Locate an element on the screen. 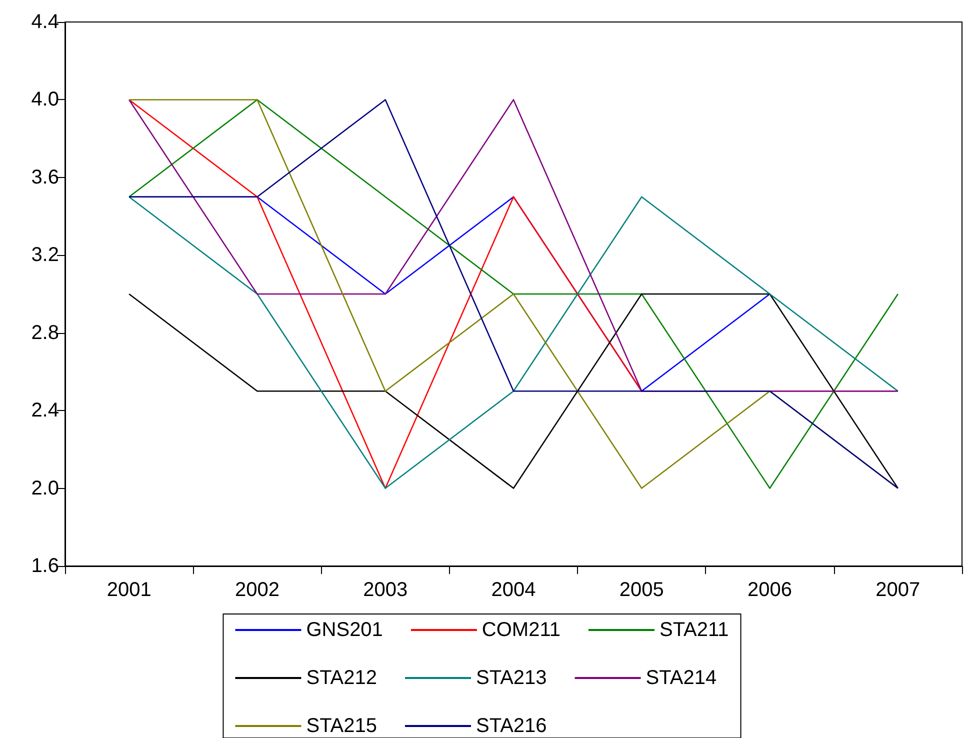 This screenshot has height=738, width=964. legend-label: STA214 is located at coordinates (681, 678).